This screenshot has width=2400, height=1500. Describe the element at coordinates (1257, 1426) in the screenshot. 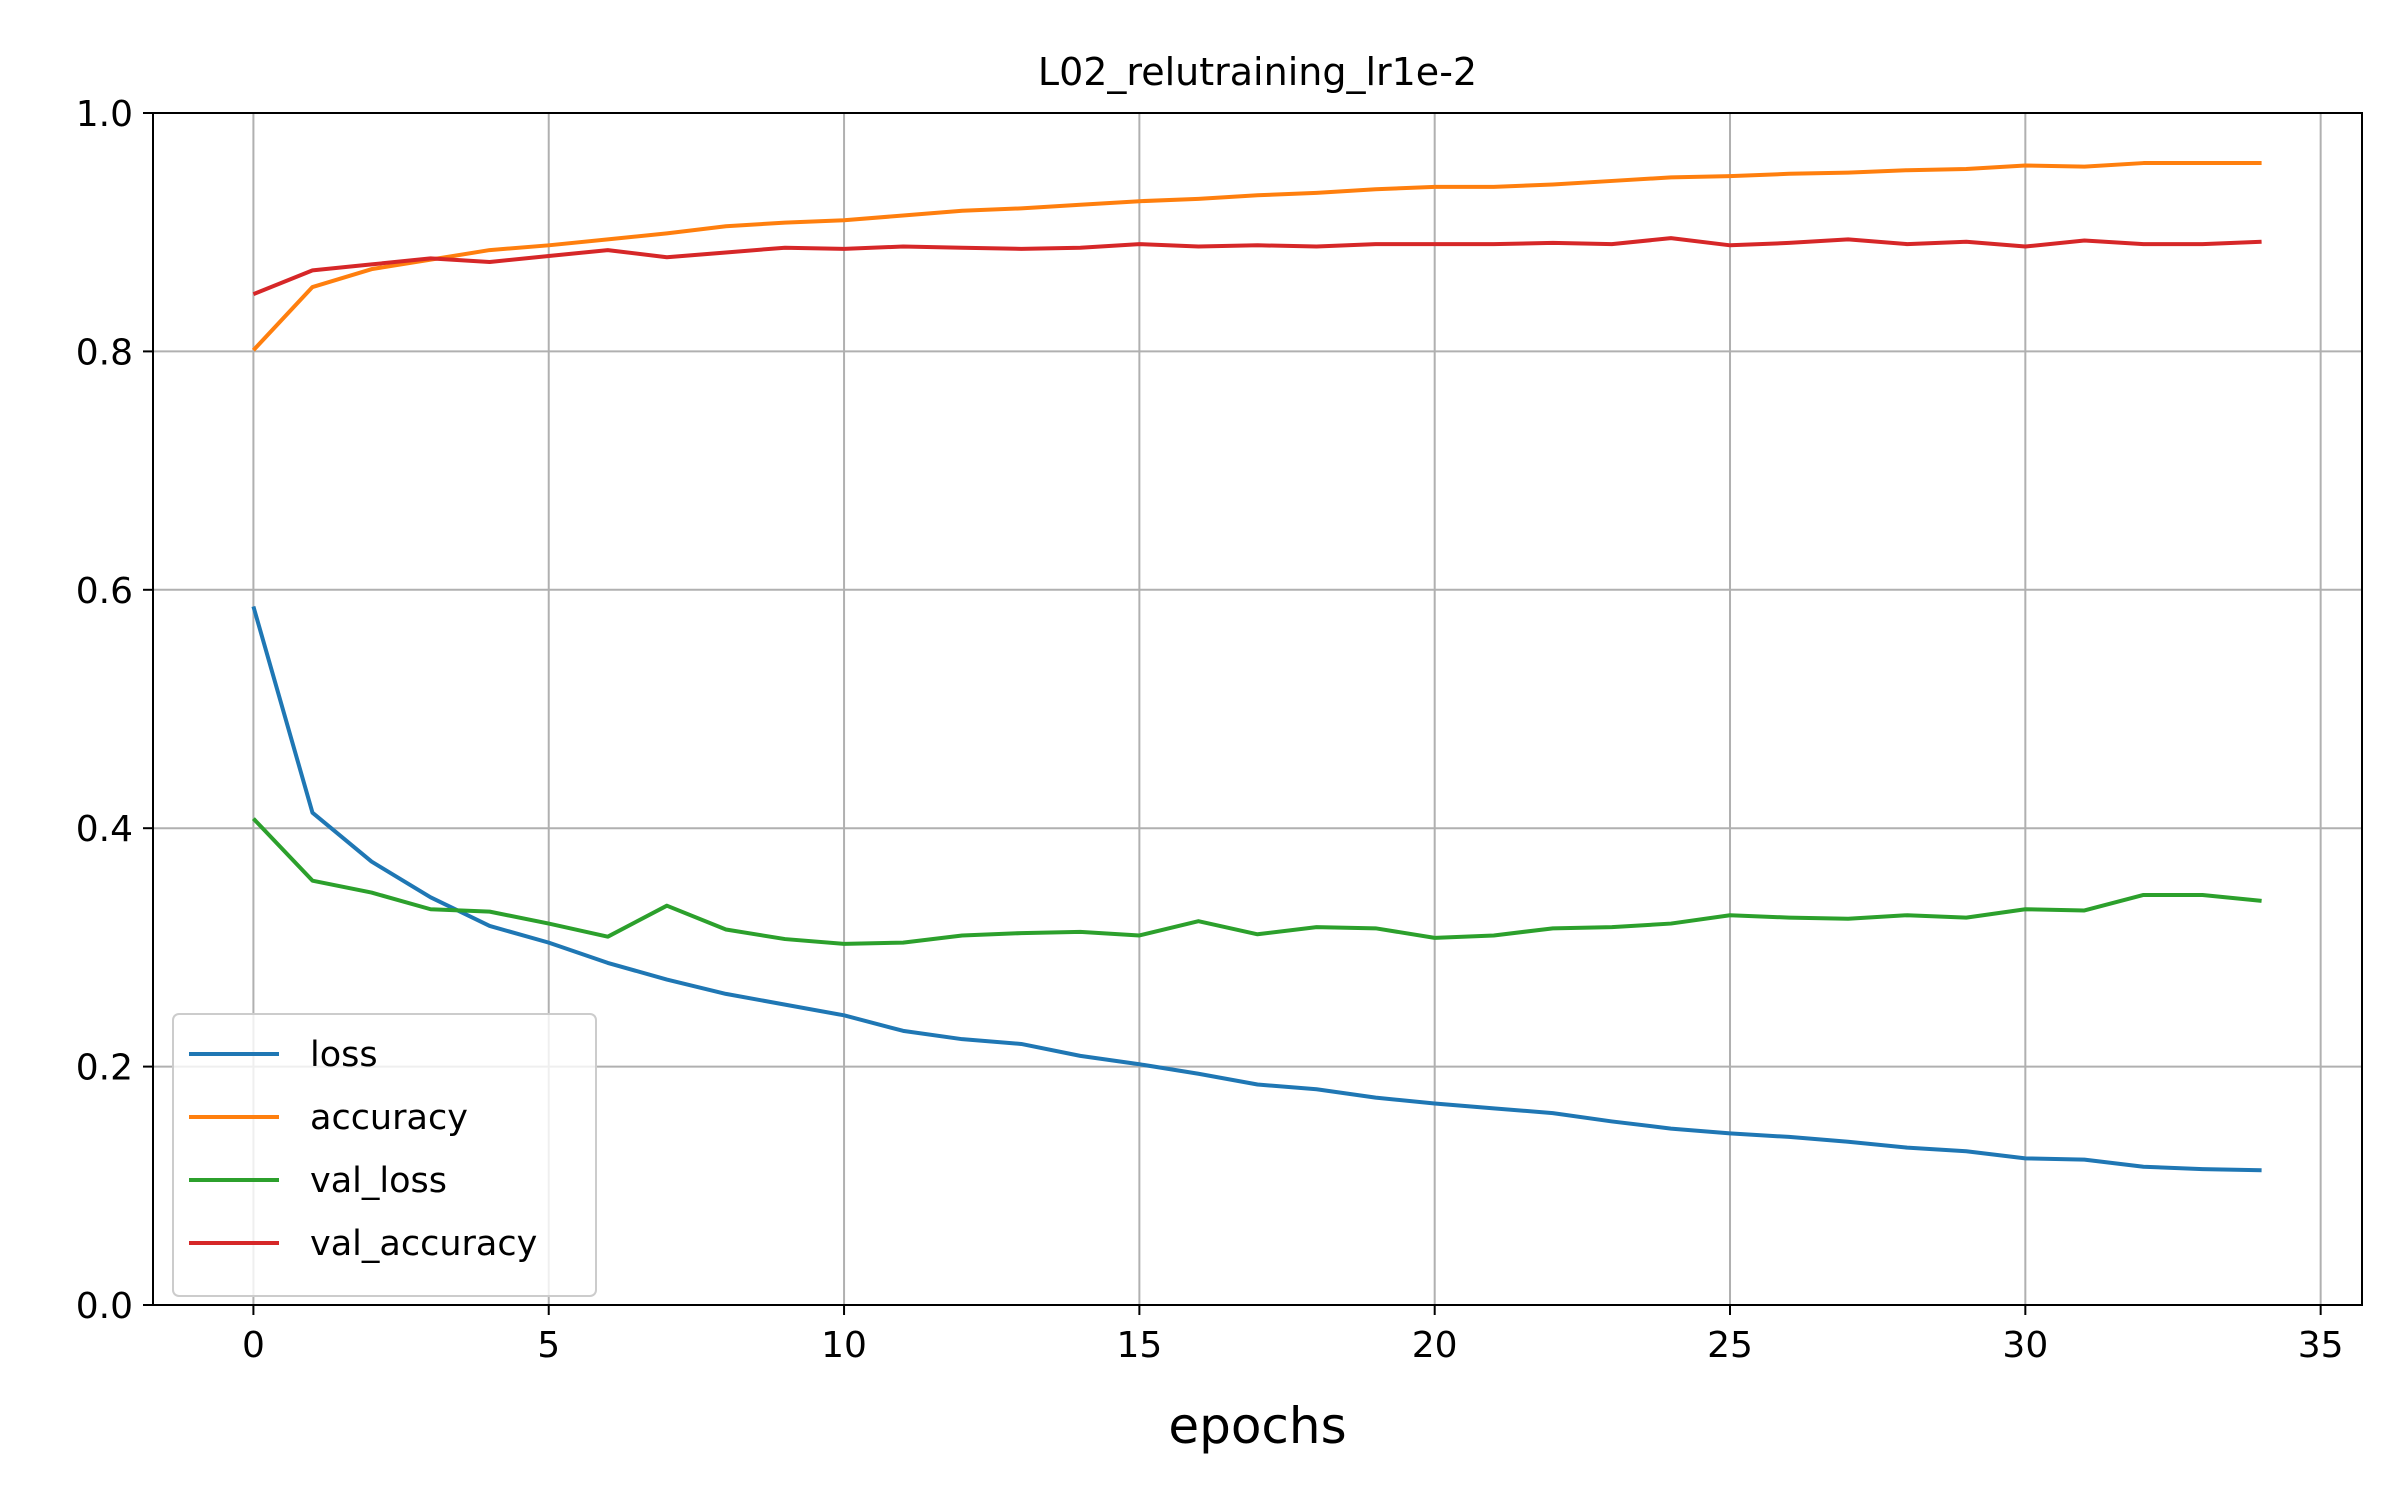

I see `x-axis-label: epochs` at that location.